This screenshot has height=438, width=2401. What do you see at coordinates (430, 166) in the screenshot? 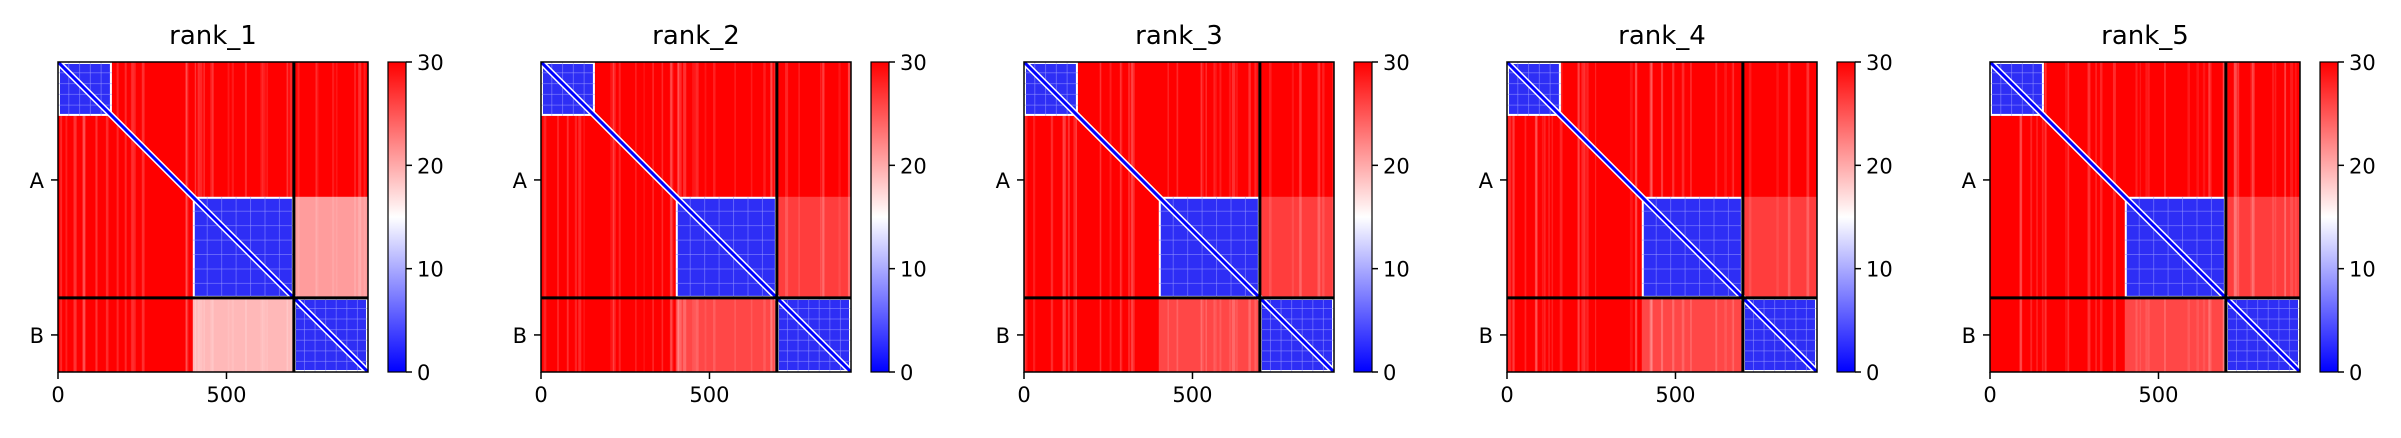
I see `colorbar-tick-label: 20` at bounding box center [430, 166].